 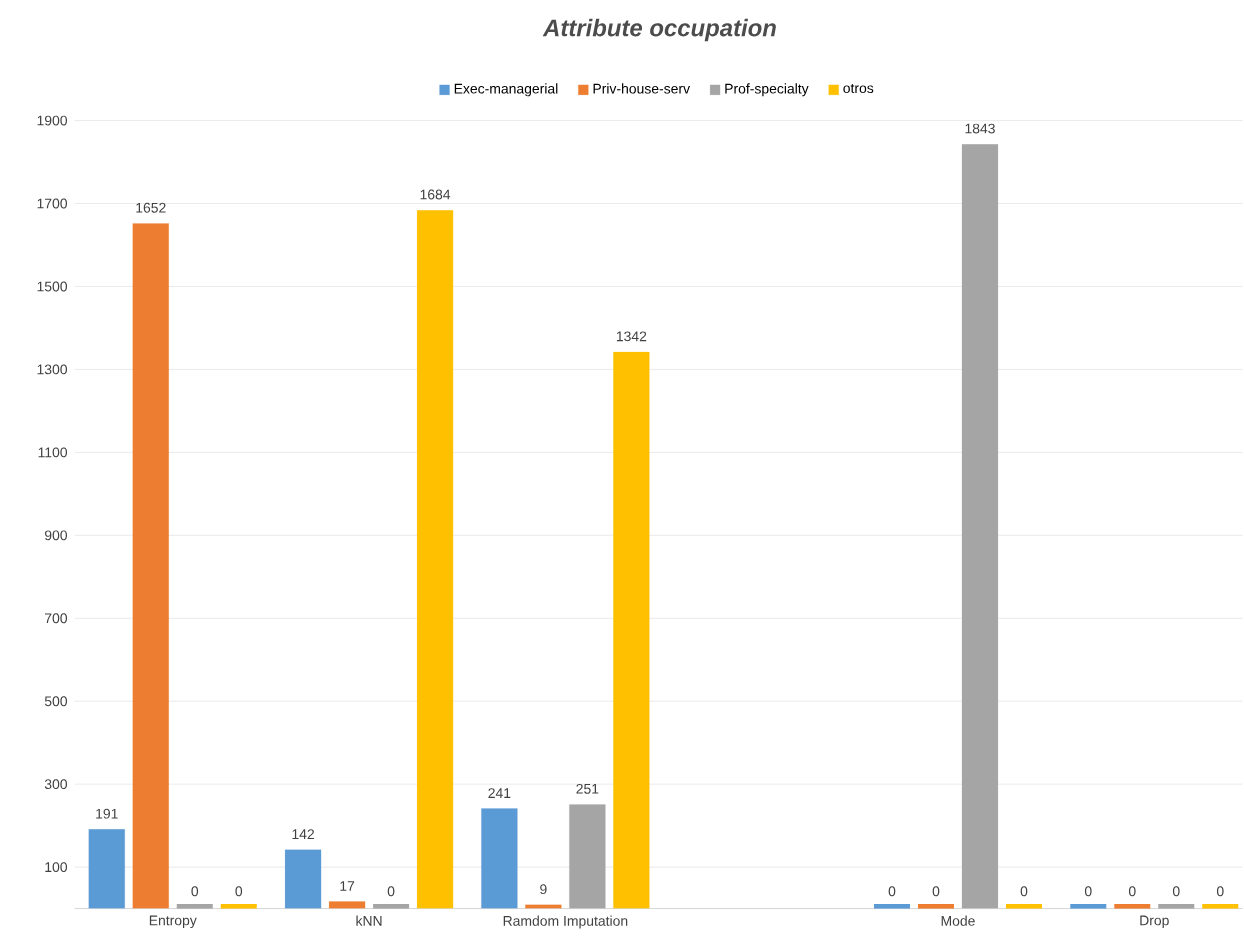 I want to click on chart-title: Attribute occupation, so click(x=659, y=30).